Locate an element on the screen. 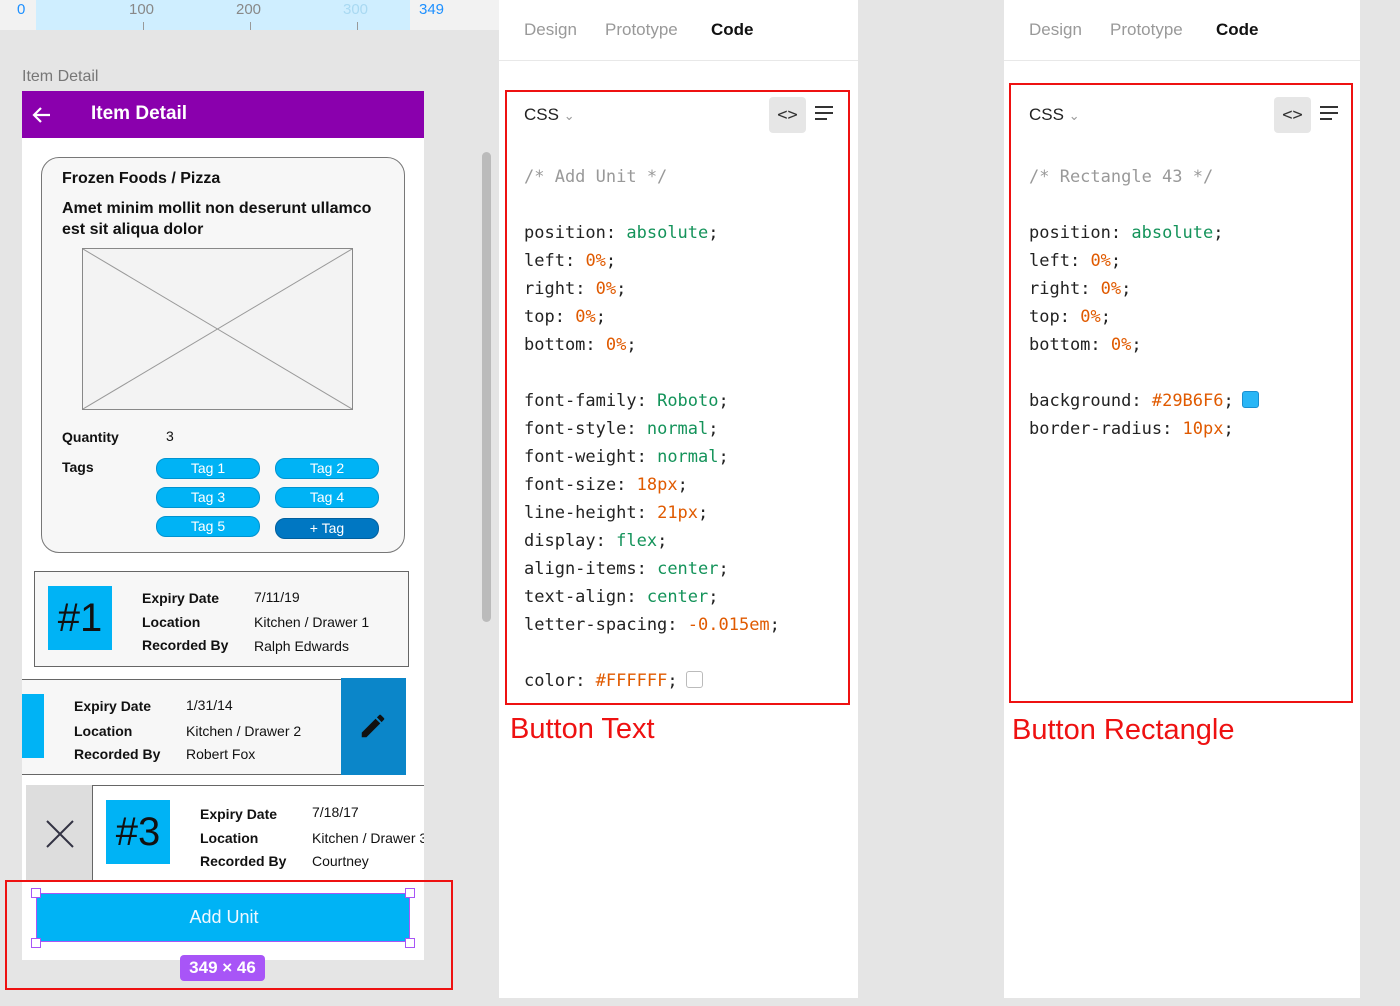 This screenshot has height=1006, width=1400. pencil-icon is located at coordinates (373, 726).